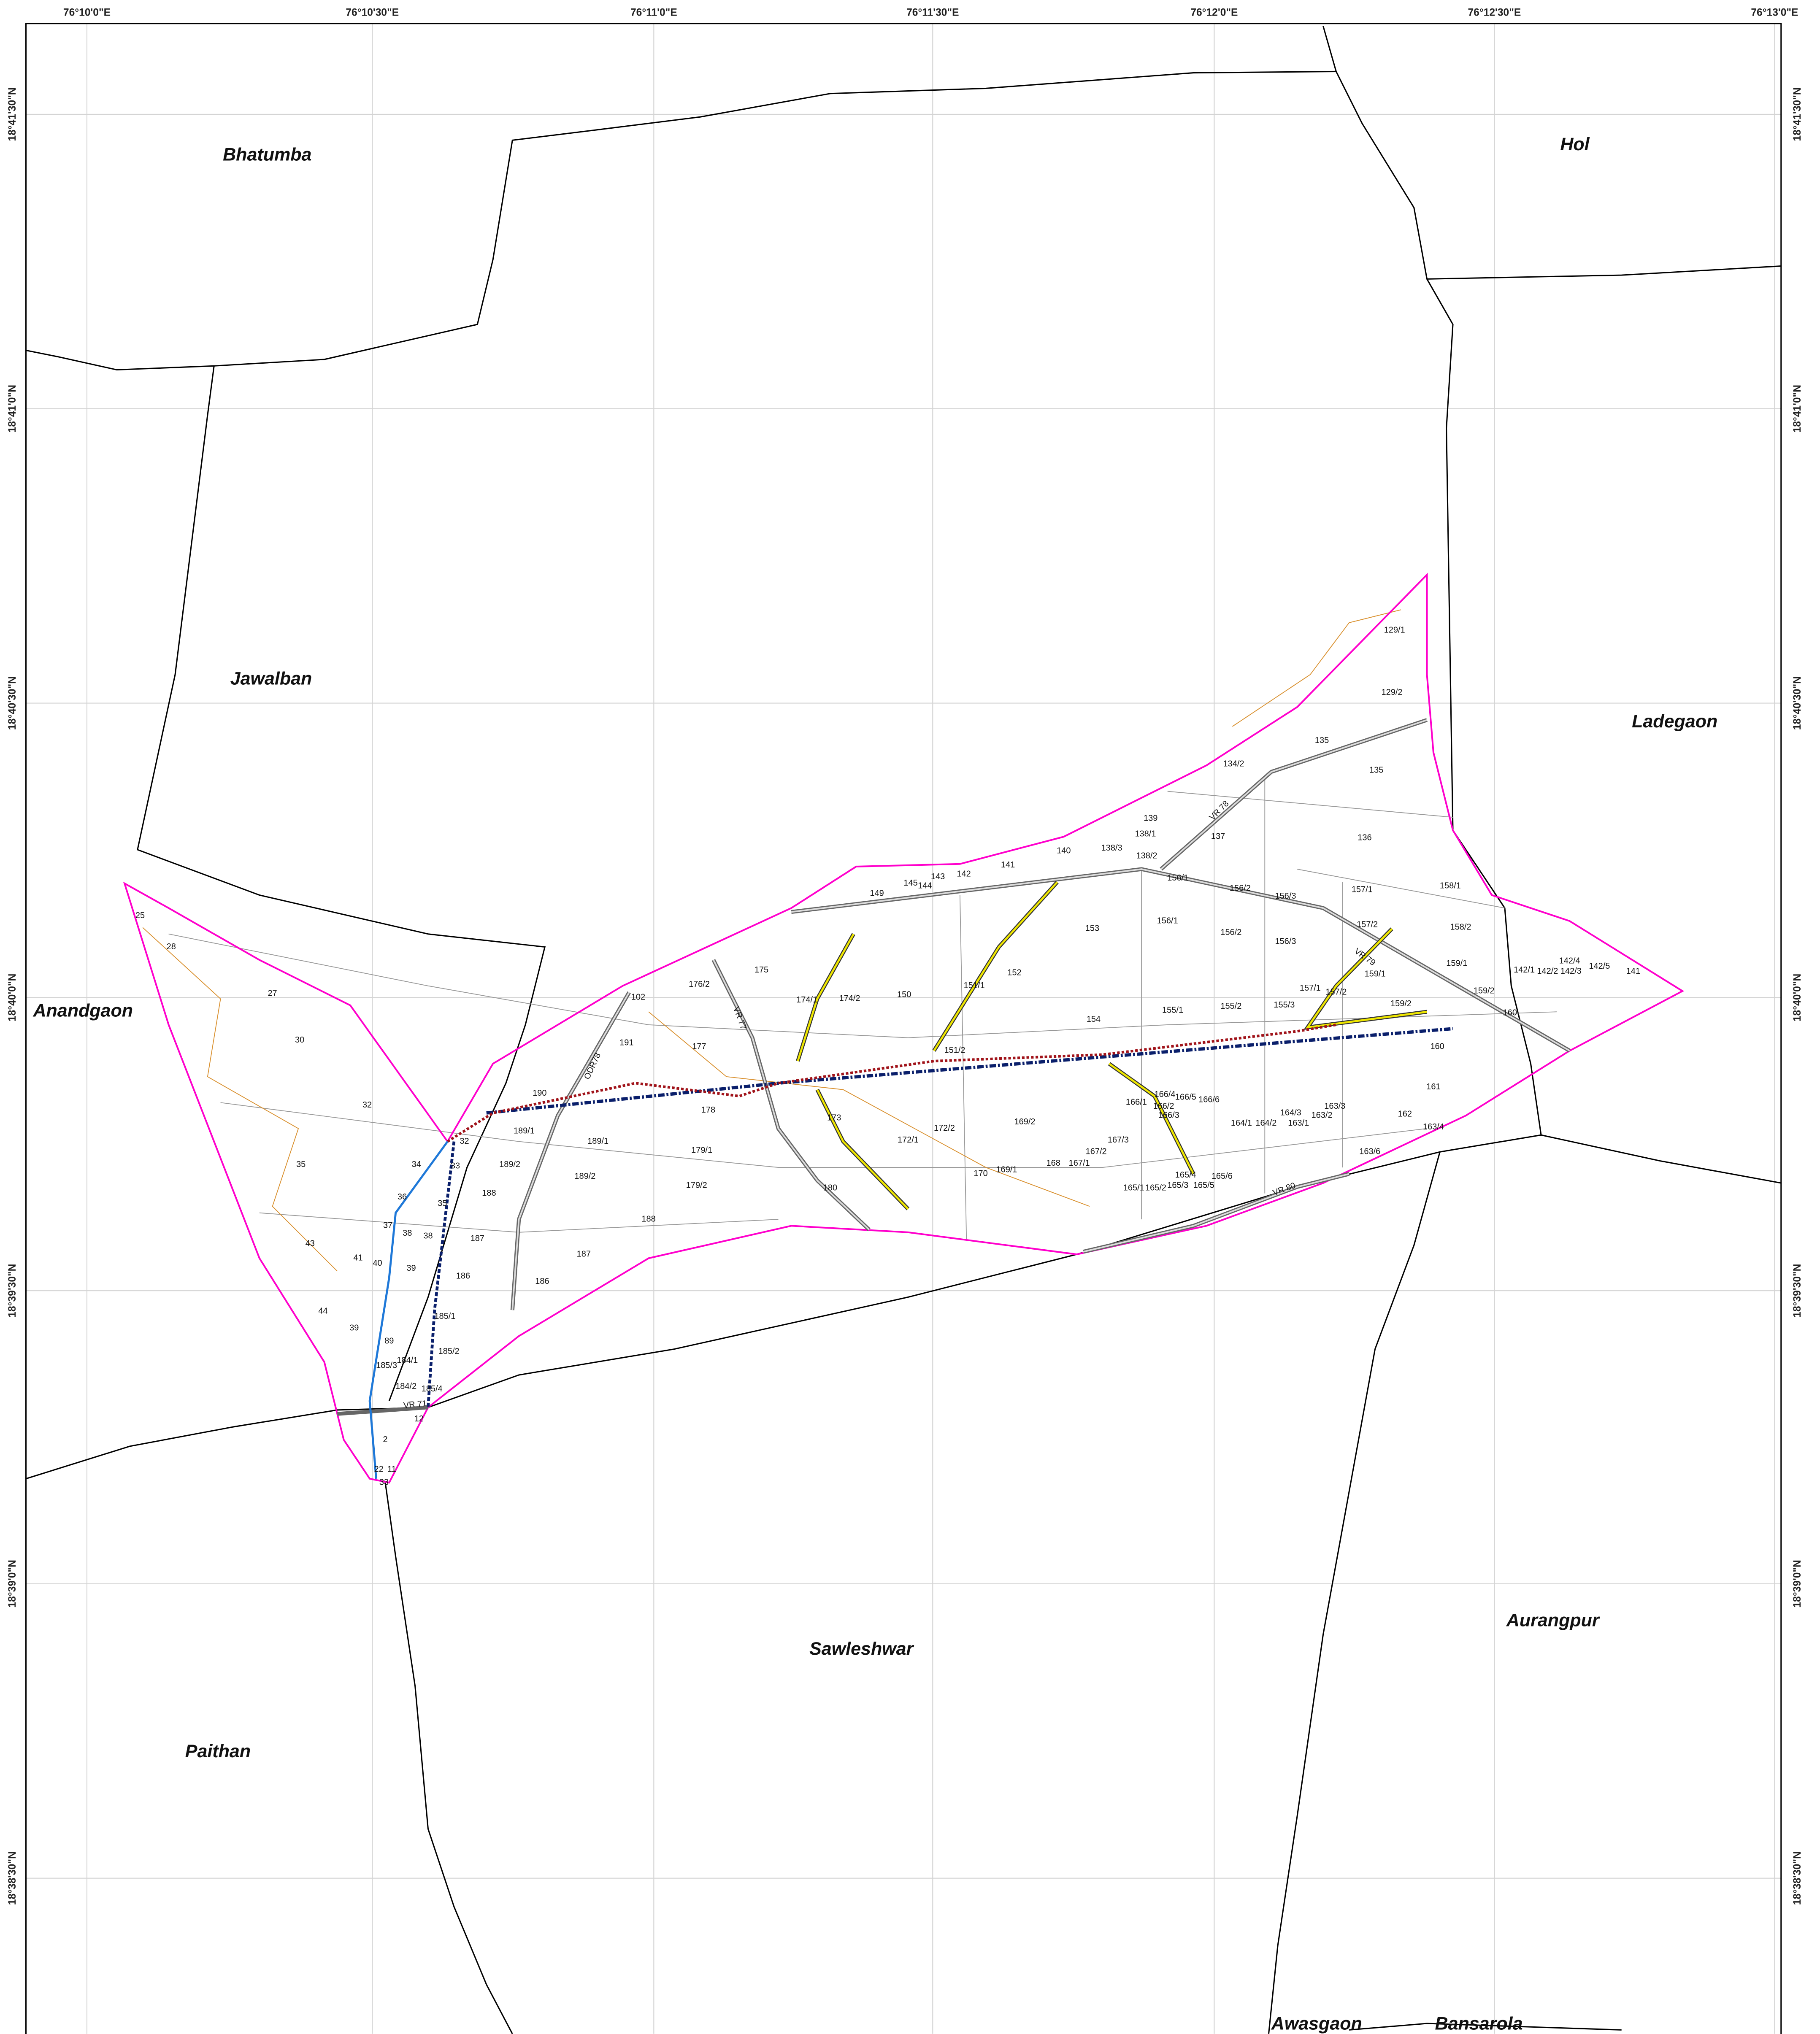  I want to click on parcel-number: 170, so click(980, 1173).